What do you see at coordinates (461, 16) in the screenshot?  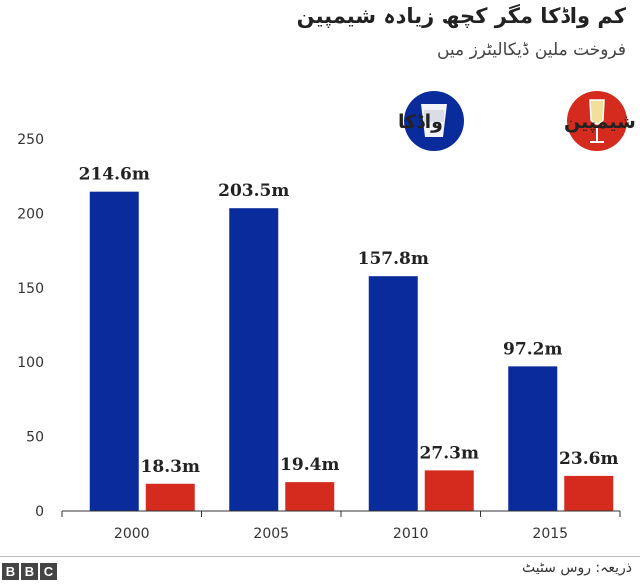 I see `chart-title: کم واڈکا مگر کچھ زیادہ شیمپین` at bounding box center [461, 16].